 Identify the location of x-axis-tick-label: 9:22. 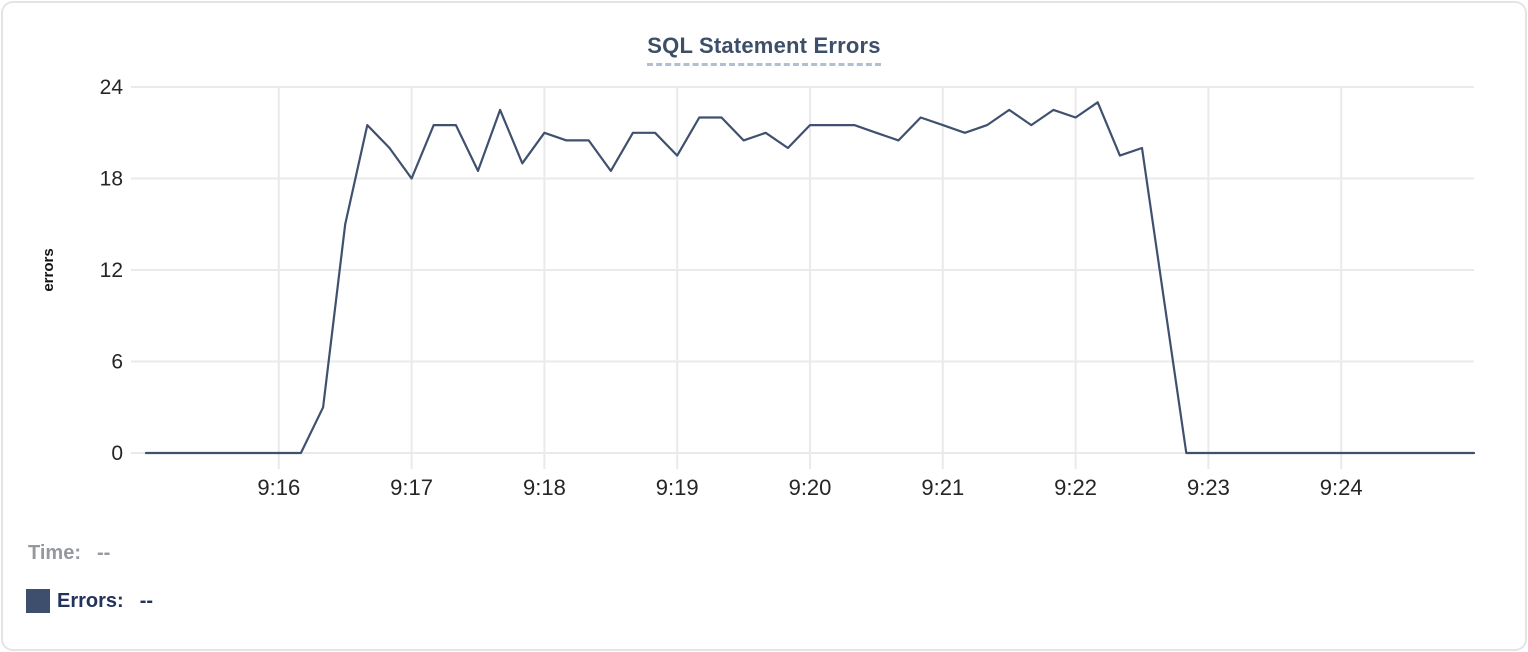
(1075, 487).